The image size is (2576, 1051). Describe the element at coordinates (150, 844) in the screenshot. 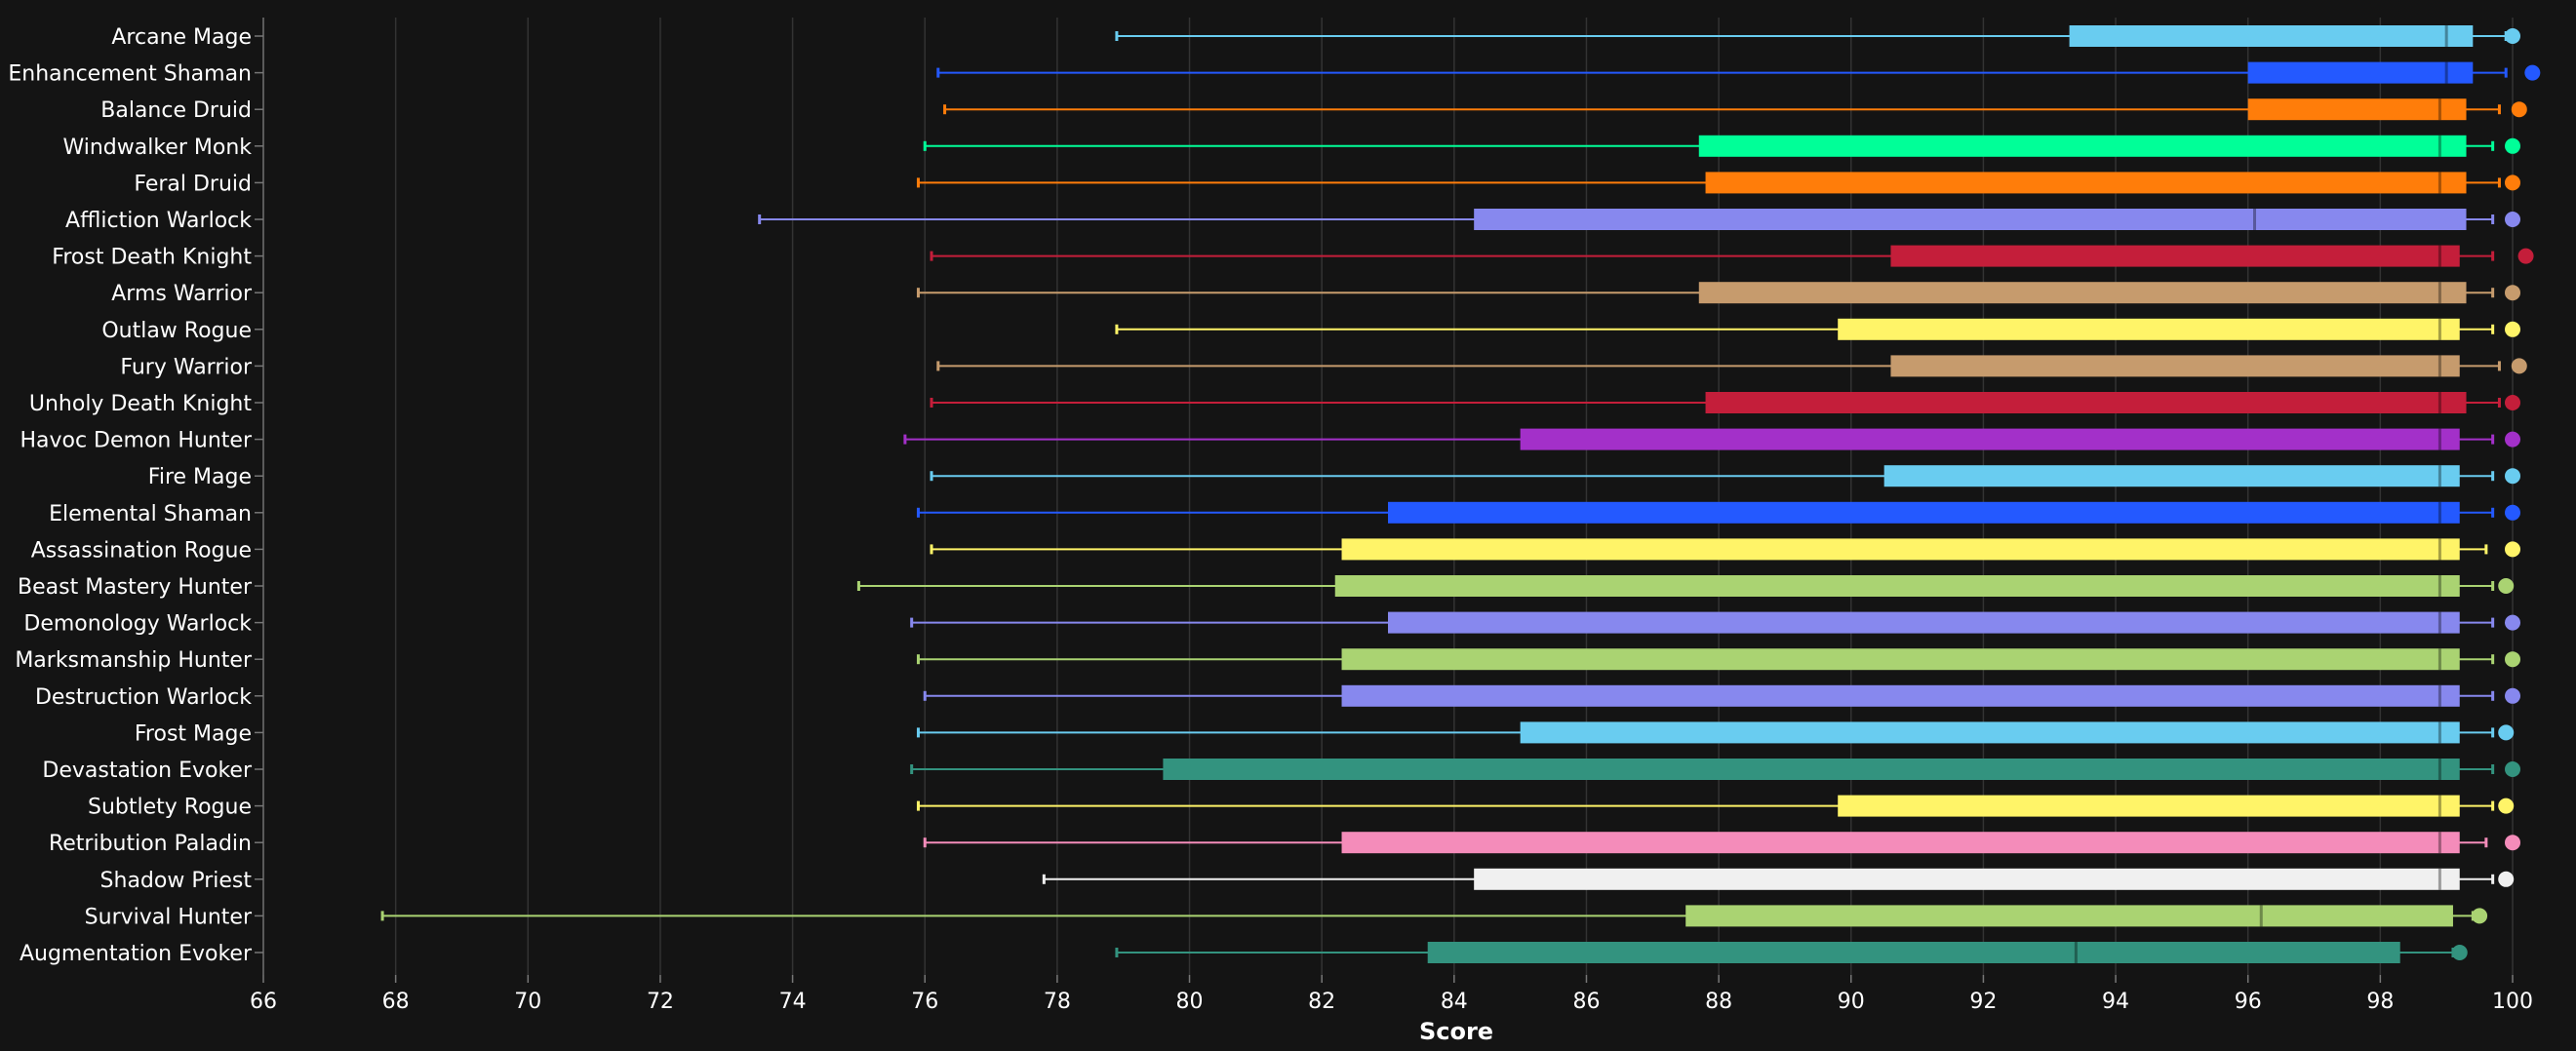

I see `category-label: Retribution Paladin` at that location.